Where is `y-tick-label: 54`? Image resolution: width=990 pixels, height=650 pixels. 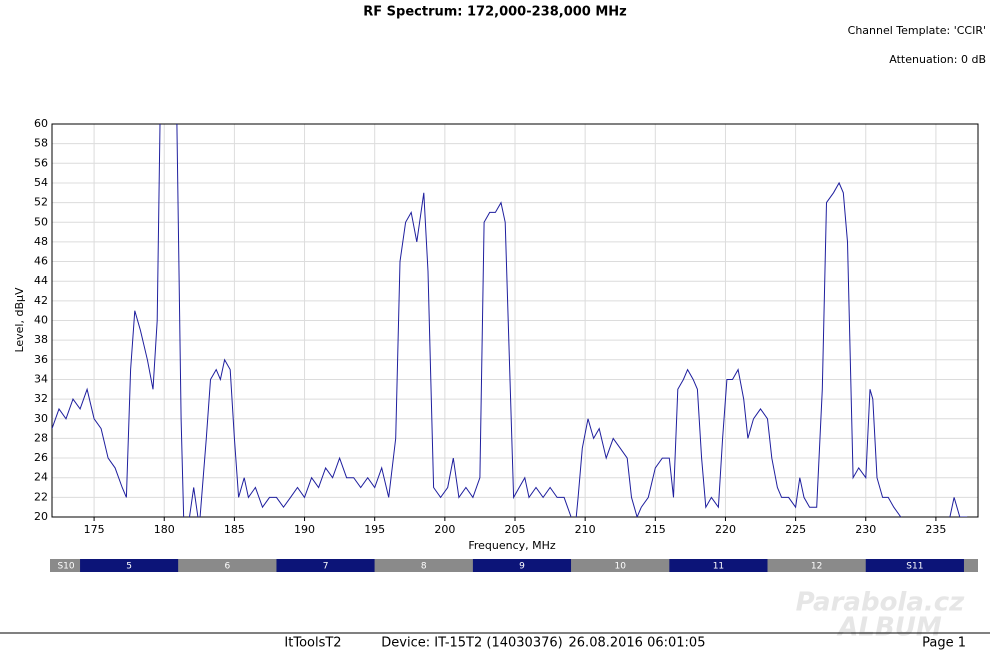 y-tick-label: 54 is located at coordinates (41, 182).